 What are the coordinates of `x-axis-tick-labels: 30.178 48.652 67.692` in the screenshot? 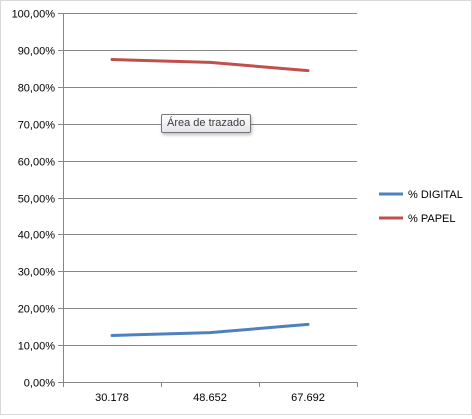 It's located at (210, 398).